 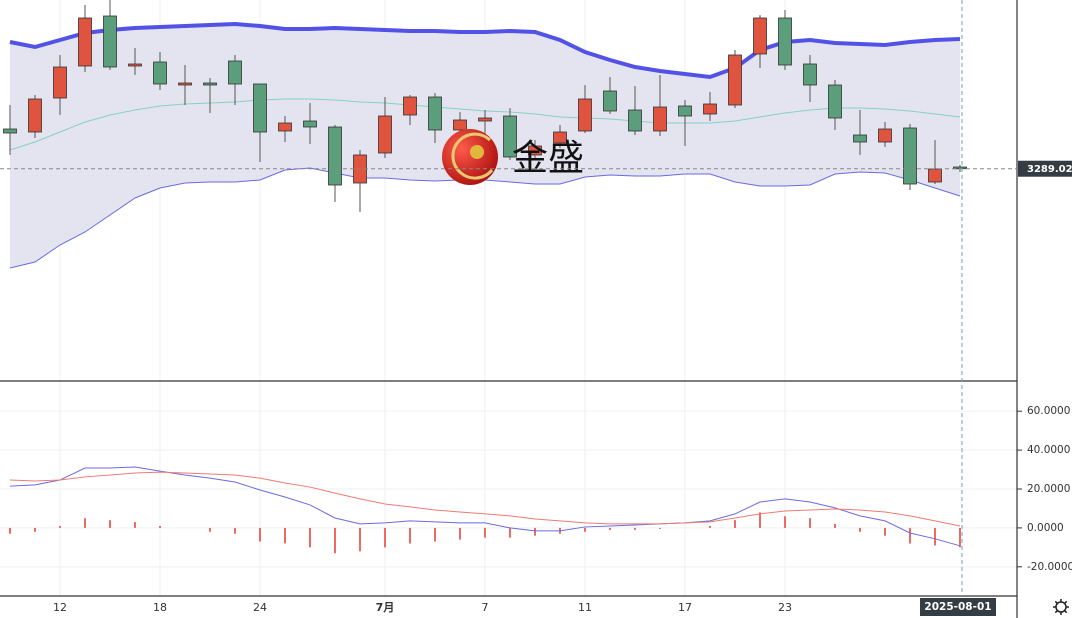 What do you see at coordinates (548, 158) in the screenshot?
I see `watermark-text: 金盛` at bounding box center [548, 158].